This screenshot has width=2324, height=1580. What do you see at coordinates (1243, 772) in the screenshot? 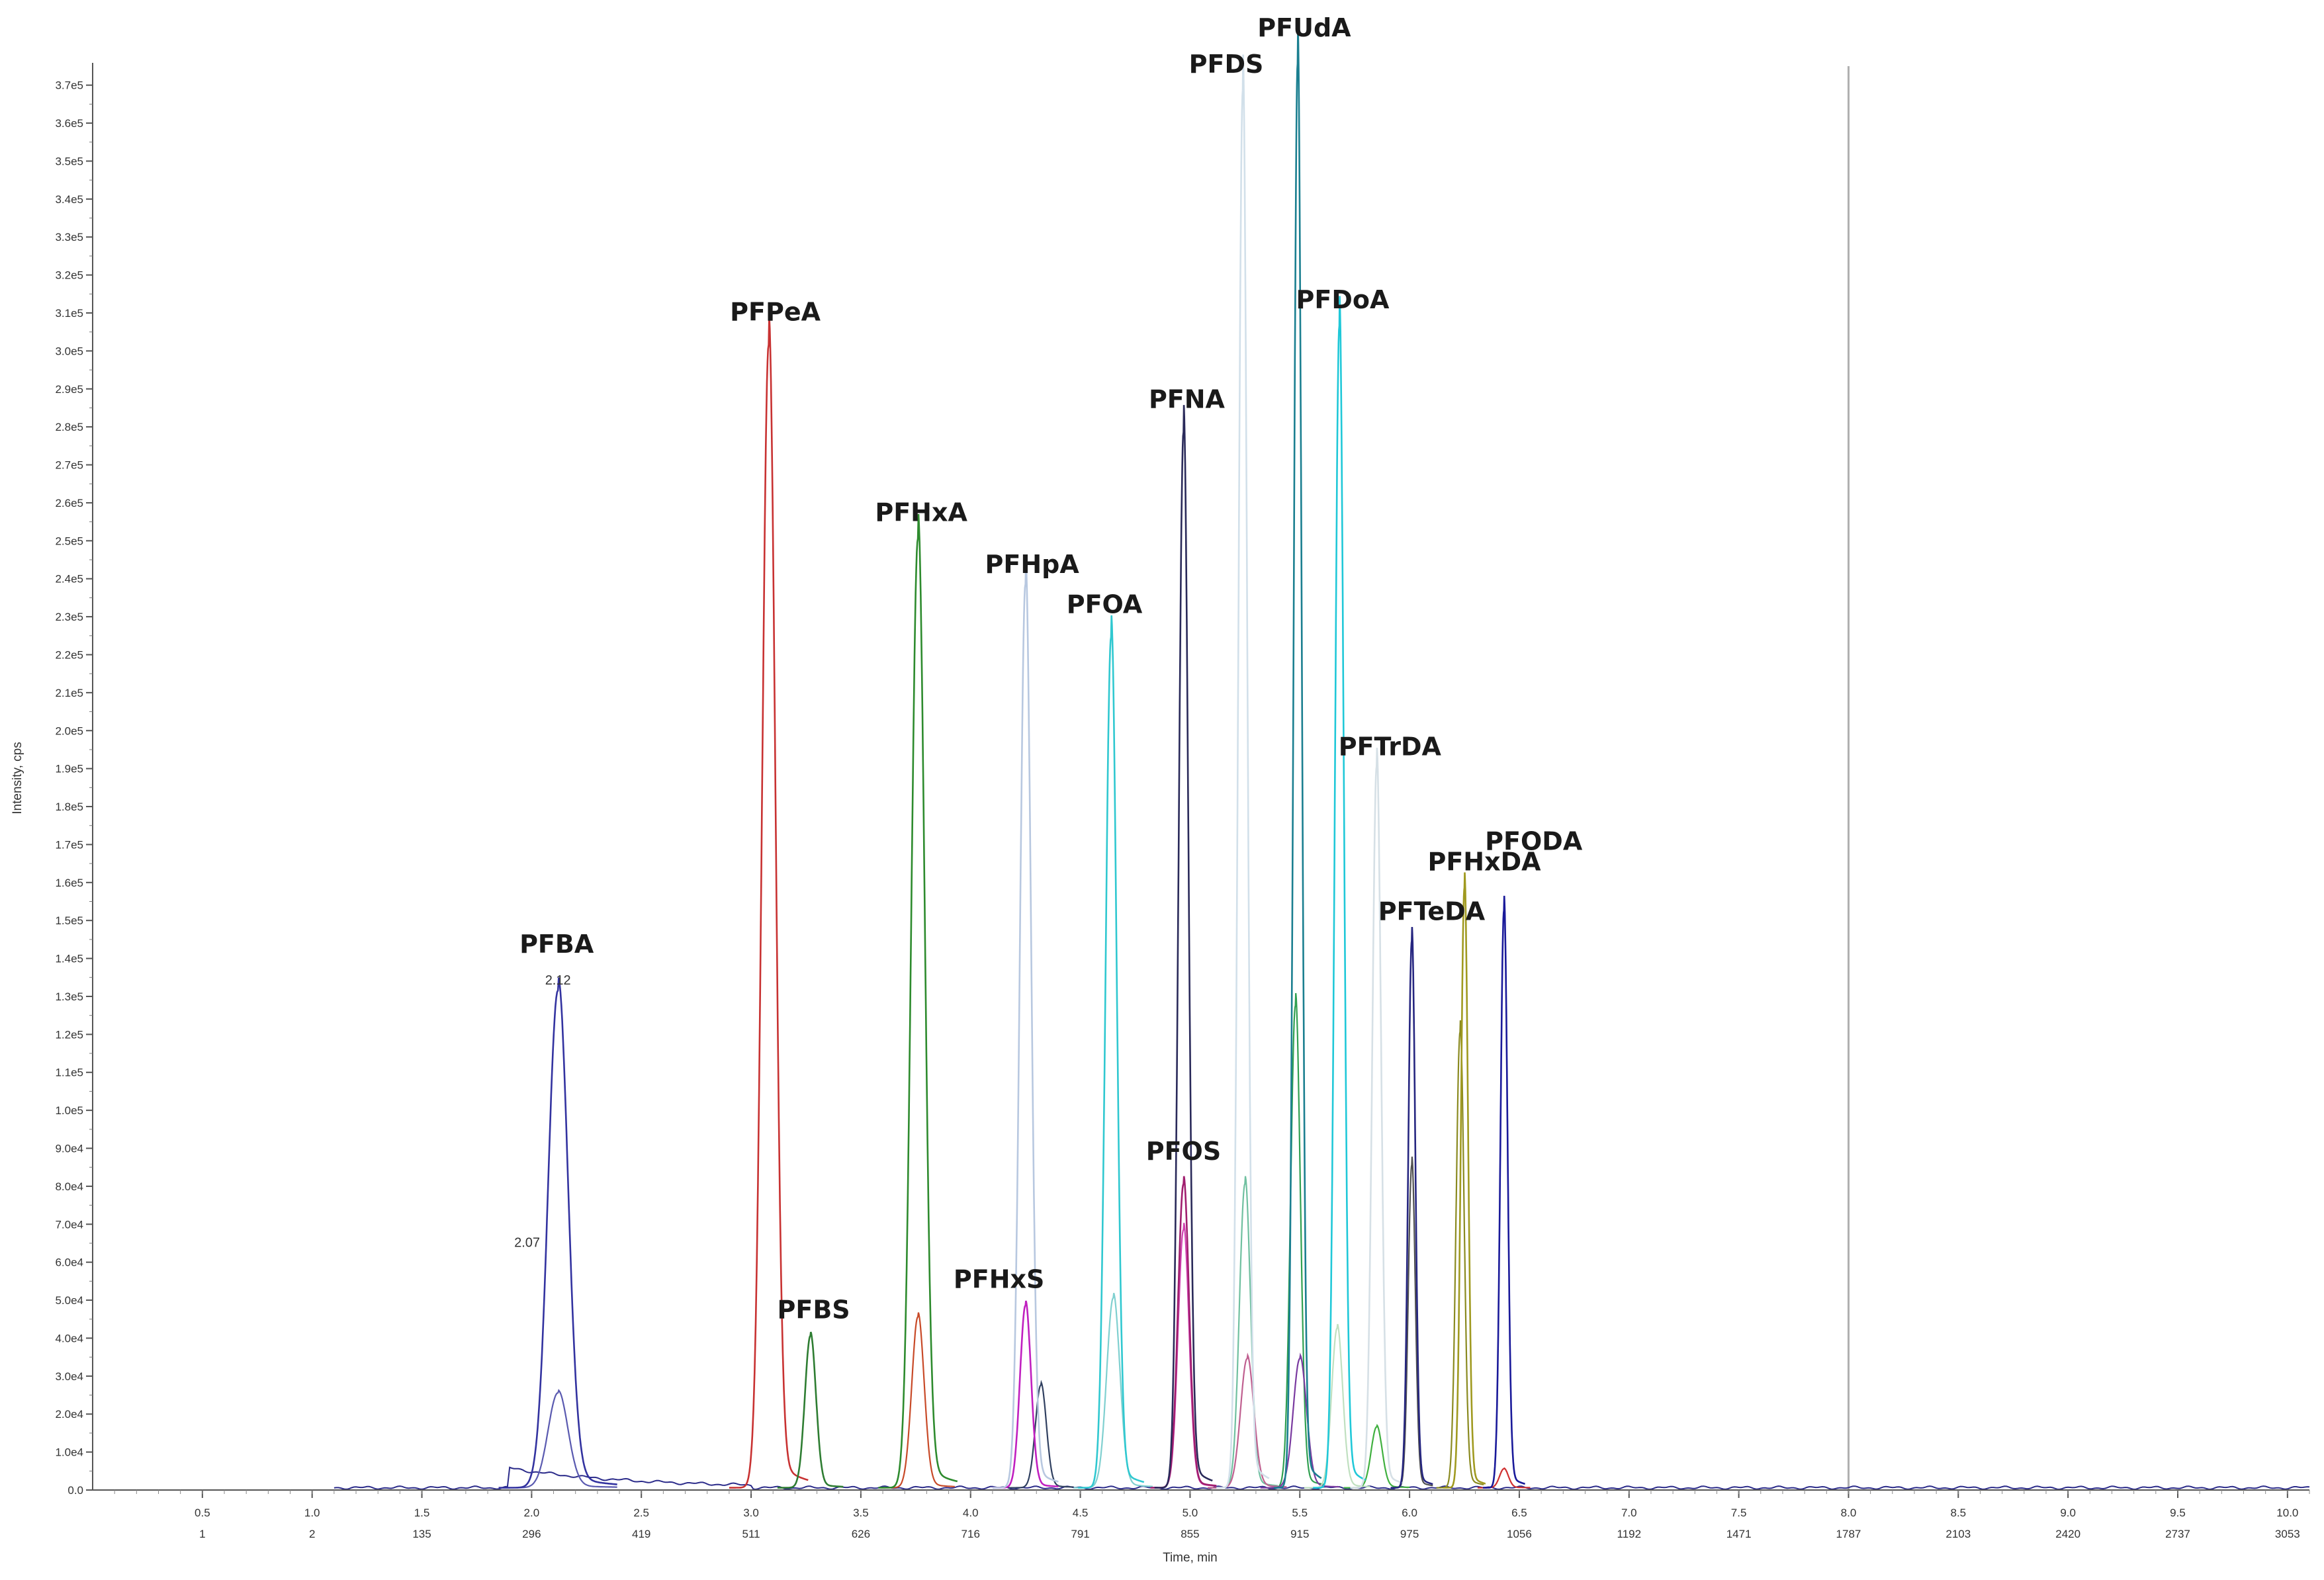
I see `peak-trace-pfds` at bounding box center [1243, 772].